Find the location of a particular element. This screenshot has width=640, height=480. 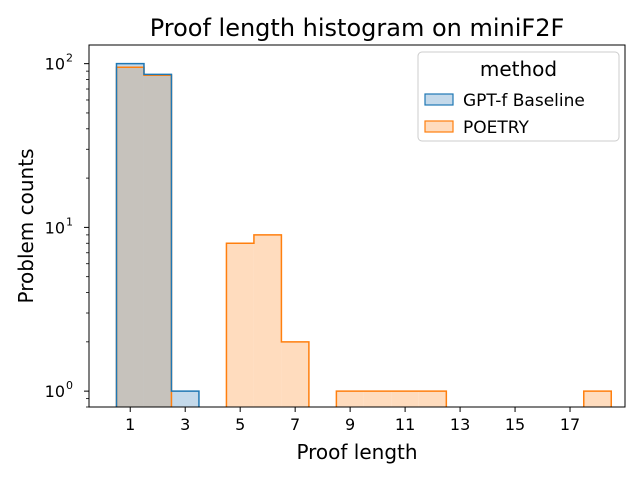

y-tick-exponent: 1 is located at coordinates (69, 221).